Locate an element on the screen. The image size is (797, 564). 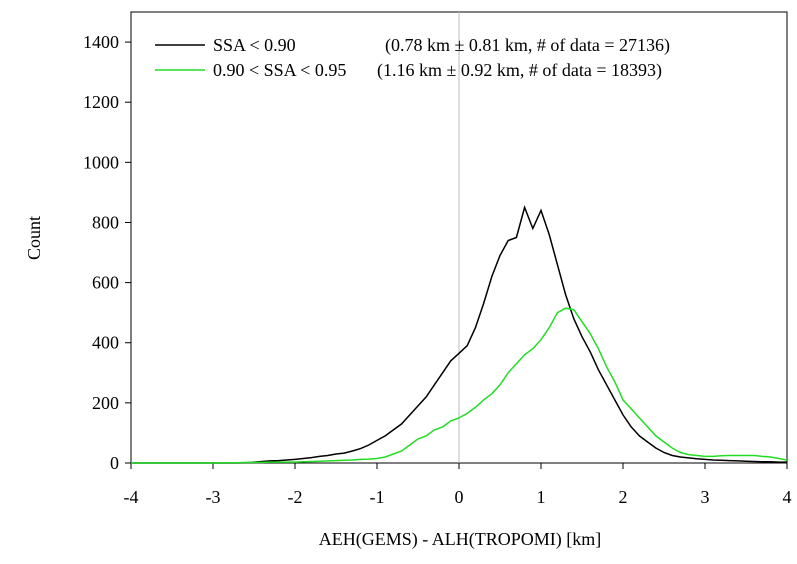
x-tick-label: -3 is located at coordinates (213, 497).